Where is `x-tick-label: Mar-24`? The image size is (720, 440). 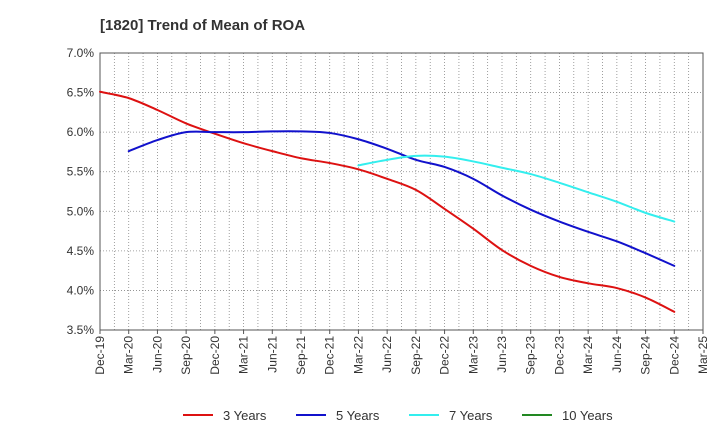
x-tick-label: Mar-24 is located at coordinates (588, 355).